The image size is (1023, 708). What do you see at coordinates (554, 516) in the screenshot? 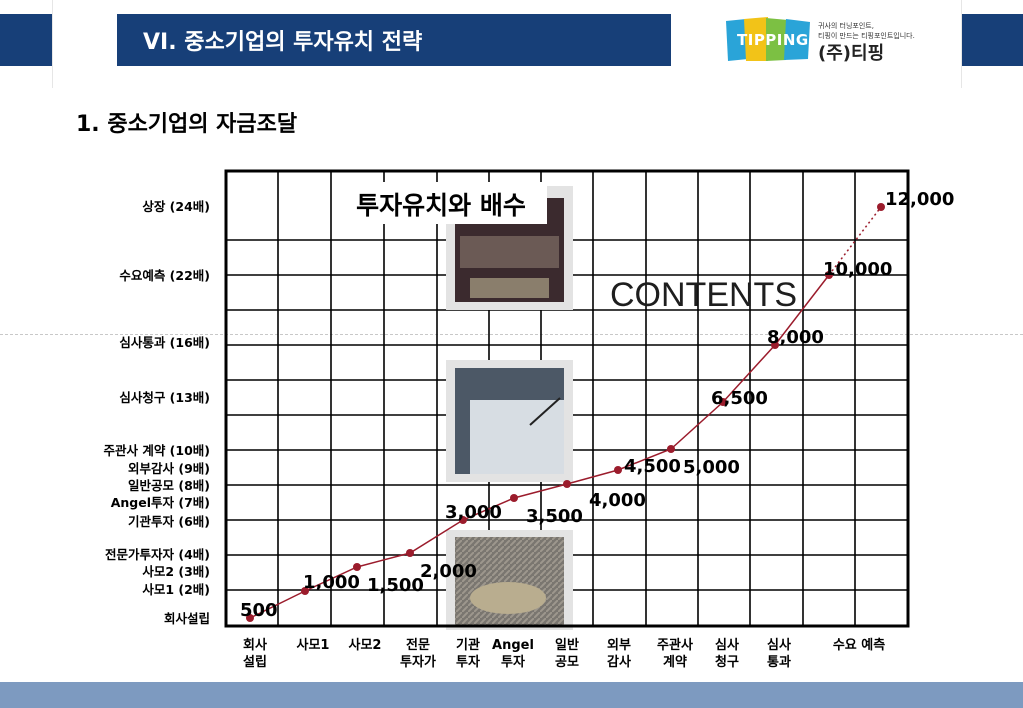
I see `data-point-label: 3,500` at bounding box center [554, 516].